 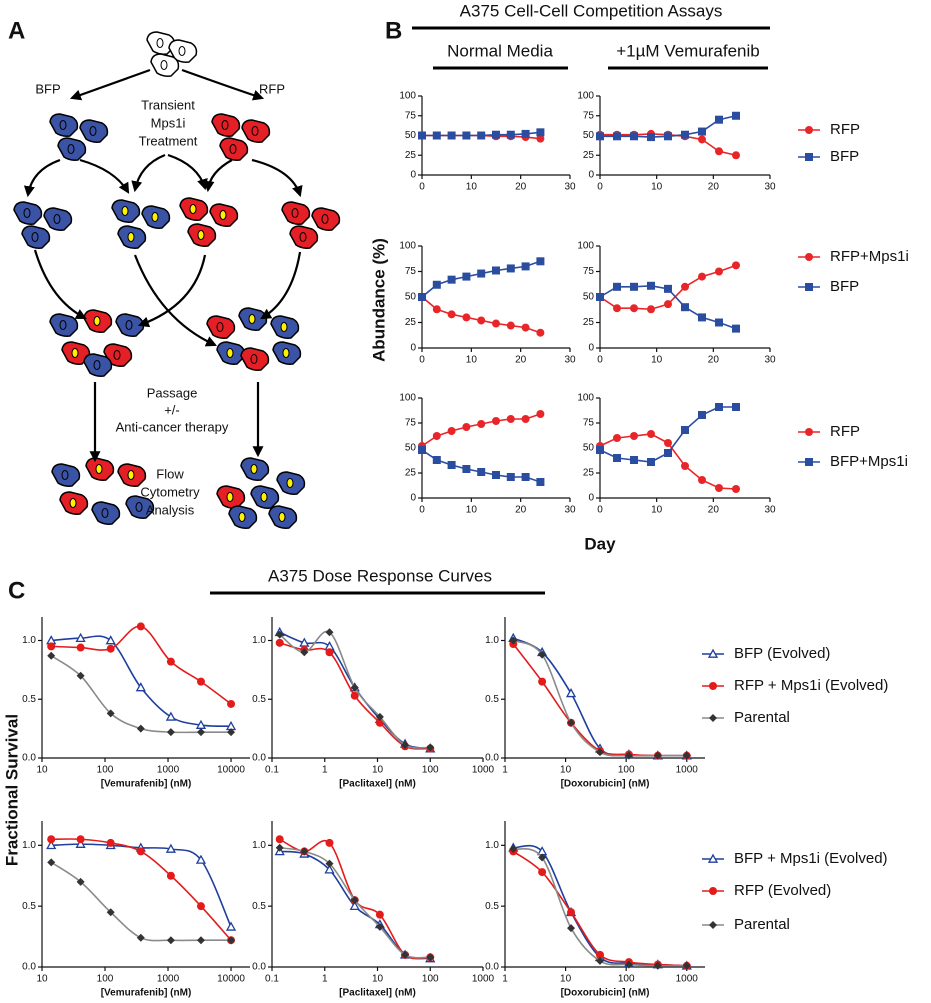 What do you see at coordinates (172, 426) in the screenshot?
I see `label: Anti-cancer therapy` at bounding box center [172, 426].